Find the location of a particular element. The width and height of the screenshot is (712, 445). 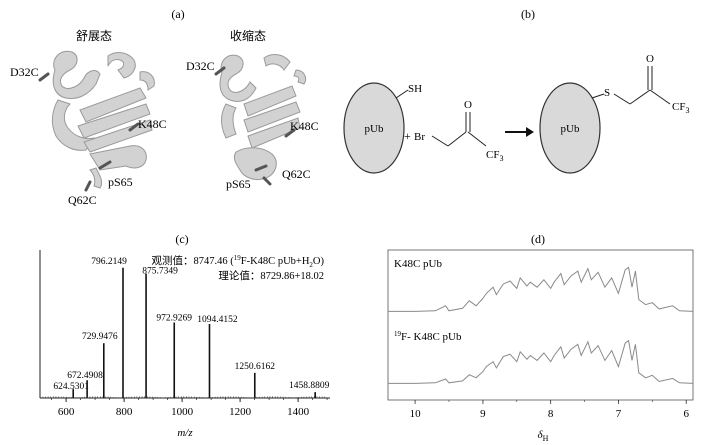

ms-x-tick-label: 1200 is located at coordinates (240, 412).